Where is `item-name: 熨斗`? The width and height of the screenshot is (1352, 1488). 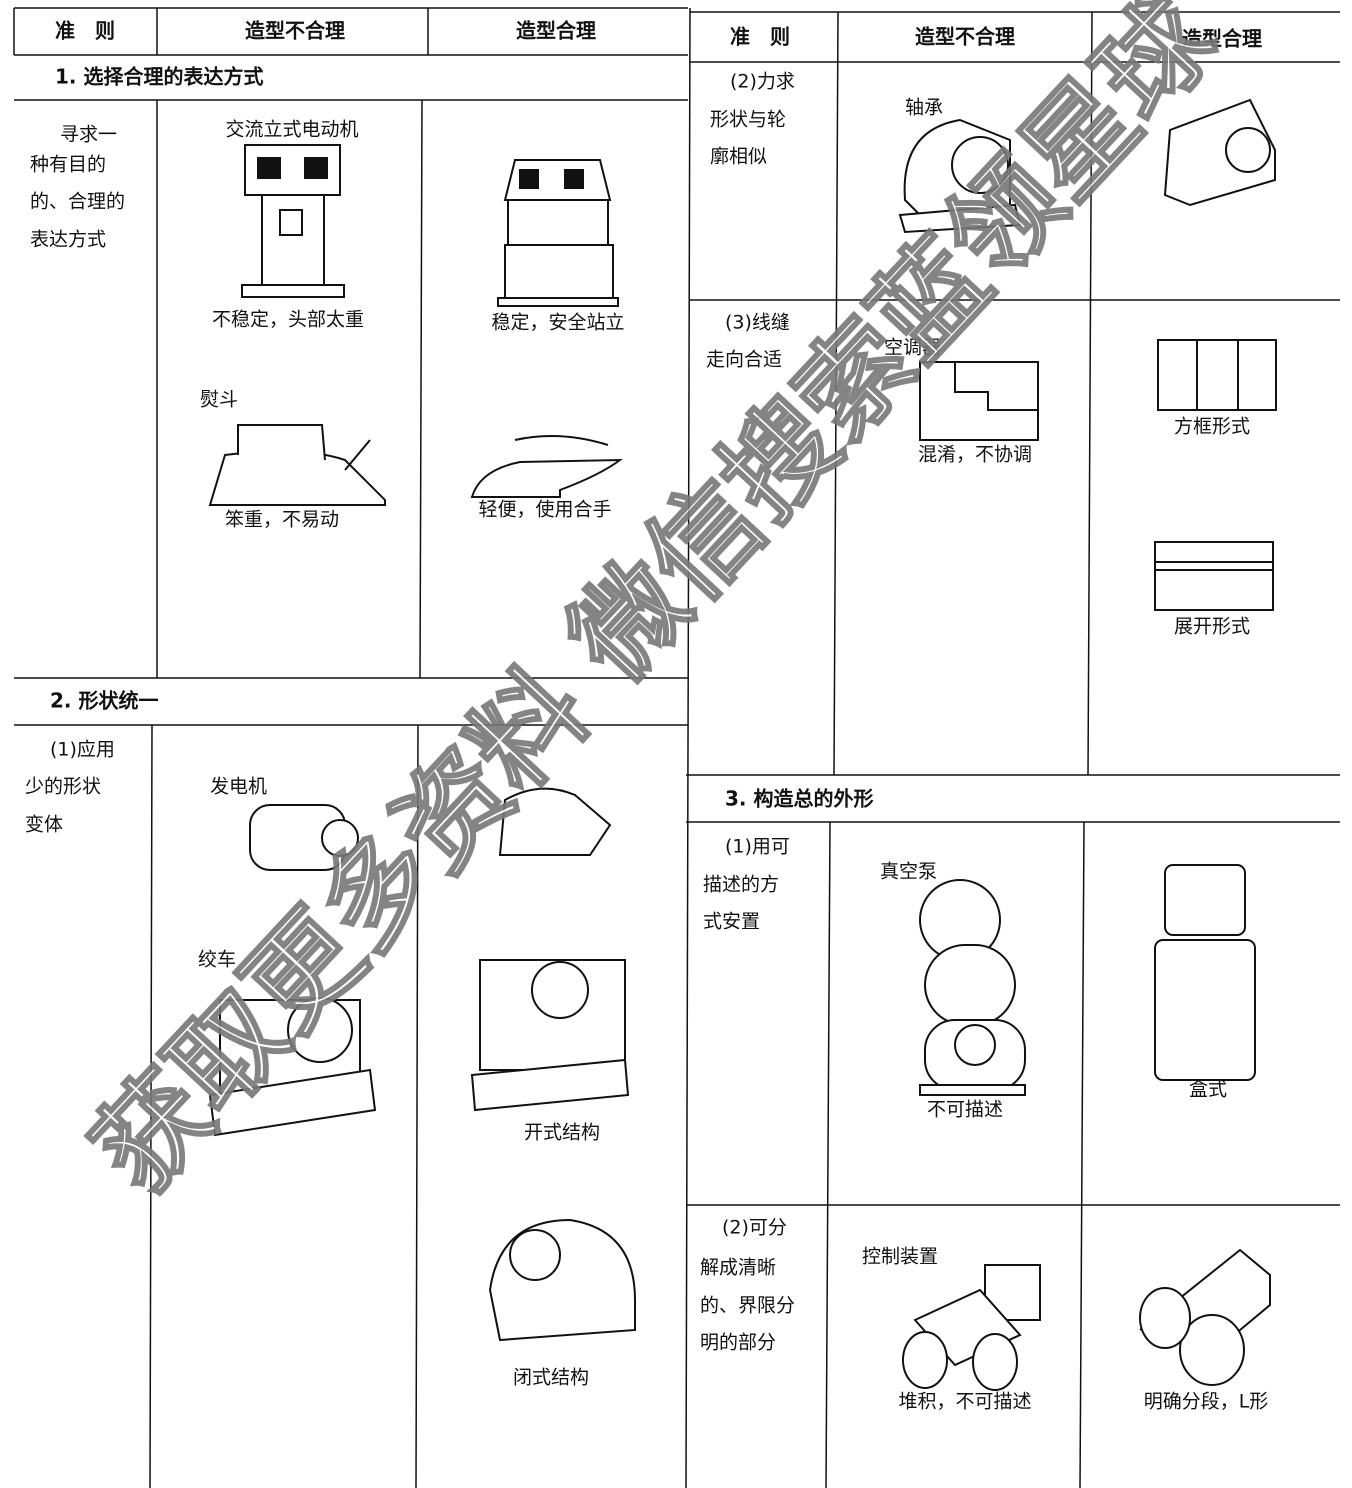
item-name: 熨斗 is located at coordinates (219, 400).